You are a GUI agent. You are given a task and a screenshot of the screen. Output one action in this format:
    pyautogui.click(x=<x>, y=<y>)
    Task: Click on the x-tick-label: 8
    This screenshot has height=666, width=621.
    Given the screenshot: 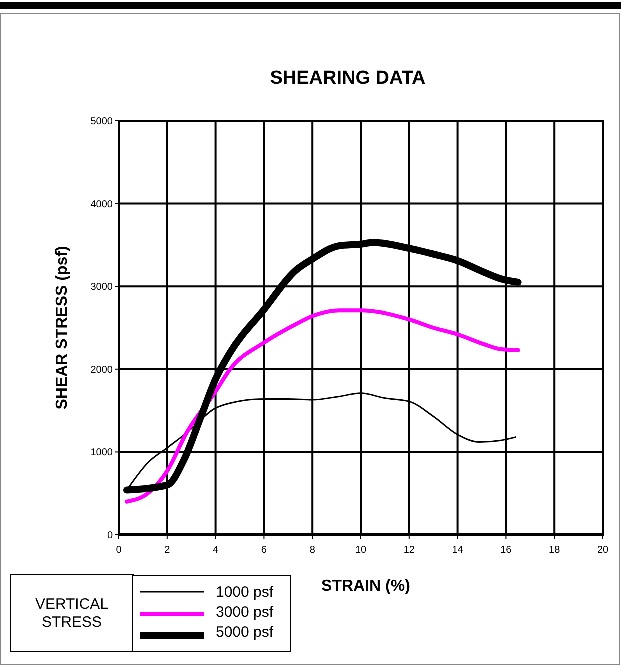 What is the action you would take?
    pyautogui.click(x=313, y=550)
    